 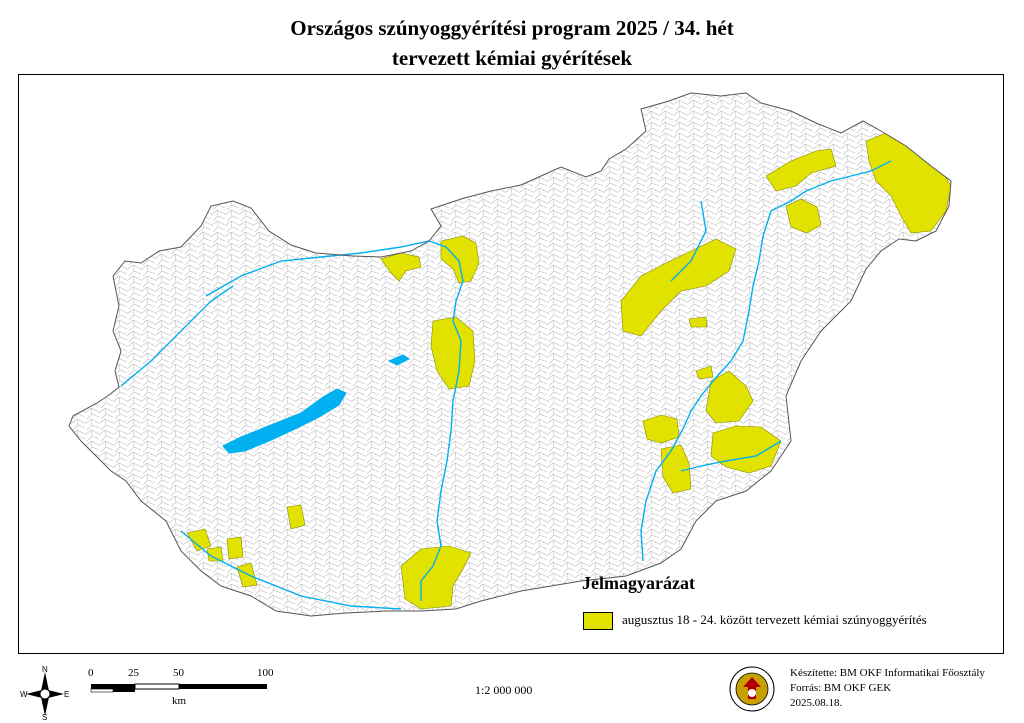 What do you see at coordinates (291, 570) in the screenshot?
I see `river-drava` at bounding box center [291, 570].